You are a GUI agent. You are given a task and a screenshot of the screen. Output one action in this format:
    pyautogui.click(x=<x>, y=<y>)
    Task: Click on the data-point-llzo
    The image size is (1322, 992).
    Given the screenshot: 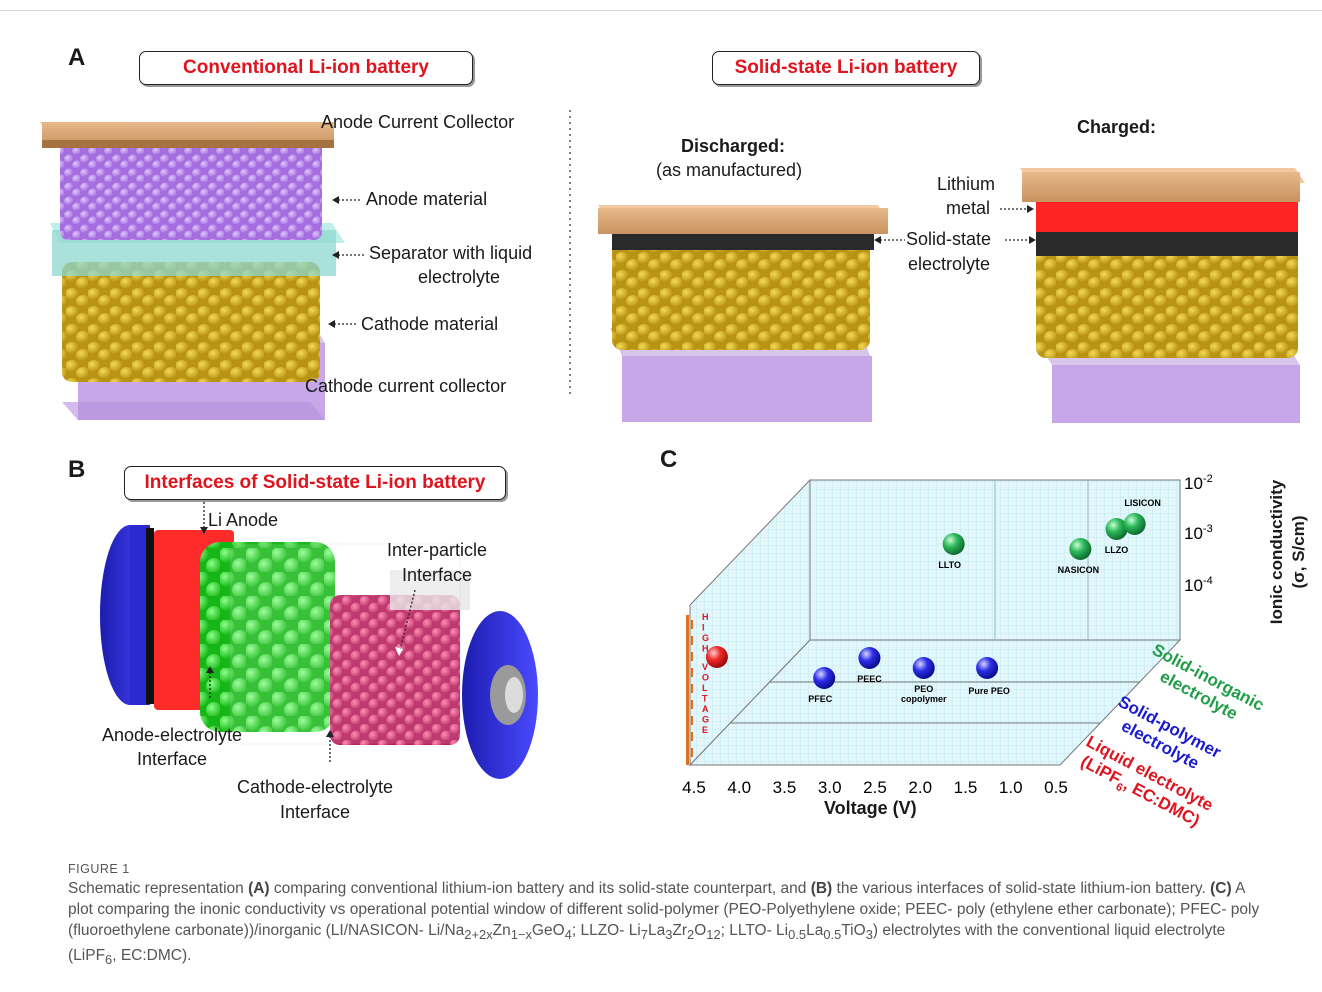 What is the action you would take?
    pyautogui.click(x=1116, y=529)
    